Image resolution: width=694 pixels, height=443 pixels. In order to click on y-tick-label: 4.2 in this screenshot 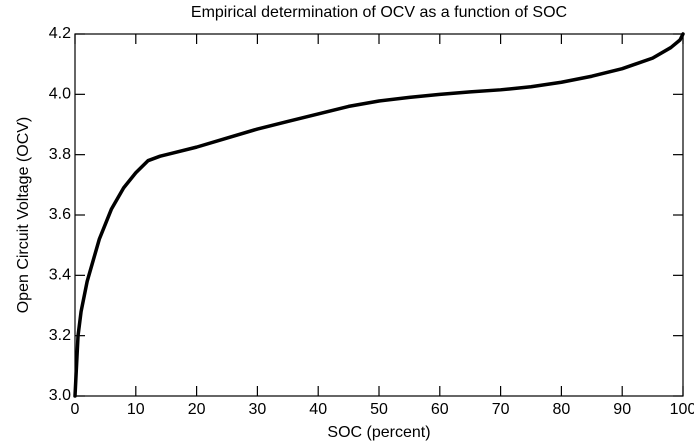, I will do `click(60, 33)`.